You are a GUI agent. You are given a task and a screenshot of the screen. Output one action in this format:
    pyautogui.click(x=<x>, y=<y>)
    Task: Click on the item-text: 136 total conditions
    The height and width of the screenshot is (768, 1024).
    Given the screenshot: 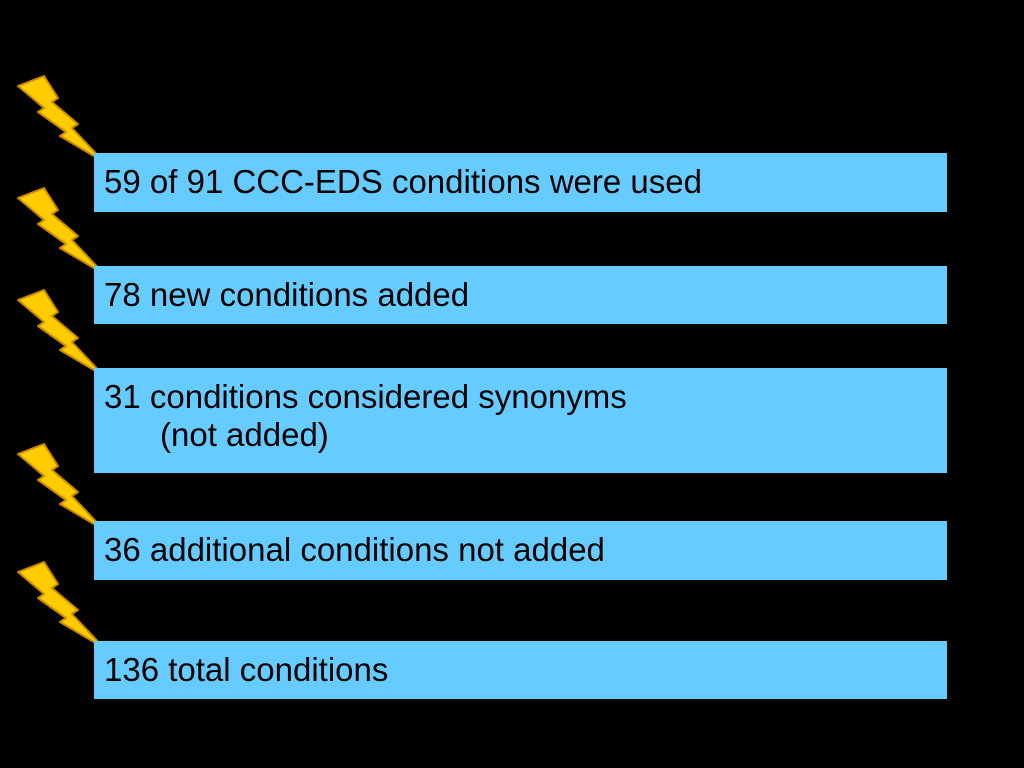 What is the action you would take?
    pyautogui.click(x=246, y=669)
    